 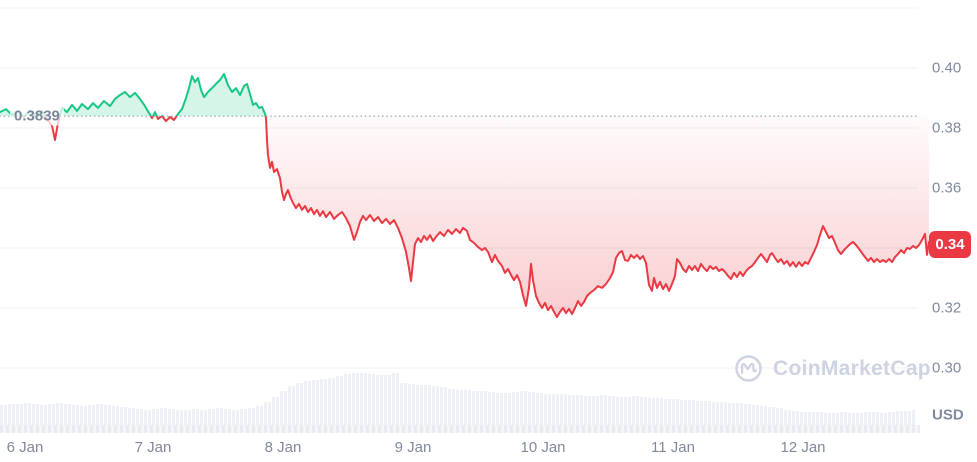 I want to click on y-tick-label: 0.40, so click(x=947, y=68).